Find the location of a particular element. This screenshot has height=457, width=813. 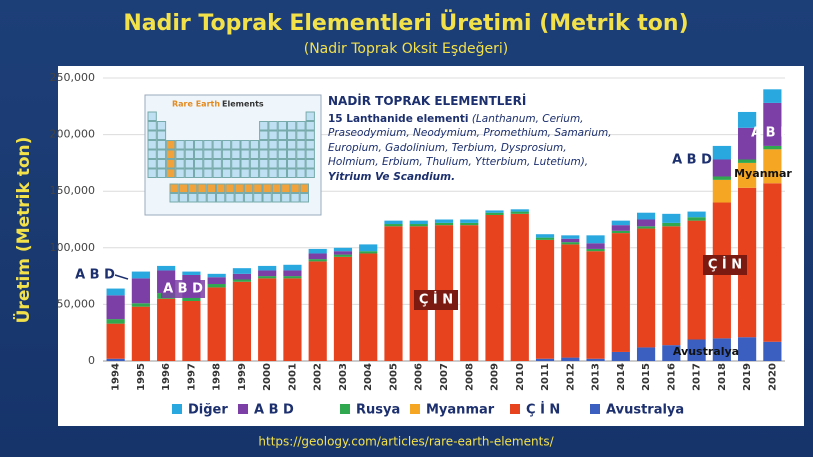

x-tick-label: 2007 is located at coordinates (444, 377).